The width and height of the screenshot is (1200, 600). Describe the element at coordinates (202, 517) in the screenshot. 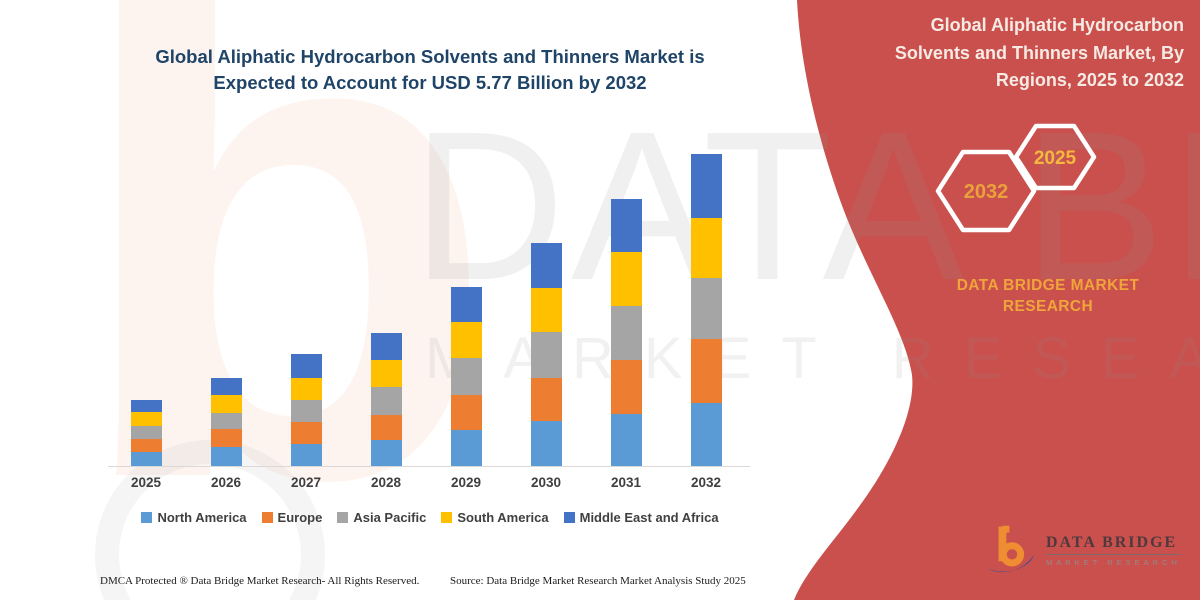

I see `legend-label: North America` at that location.